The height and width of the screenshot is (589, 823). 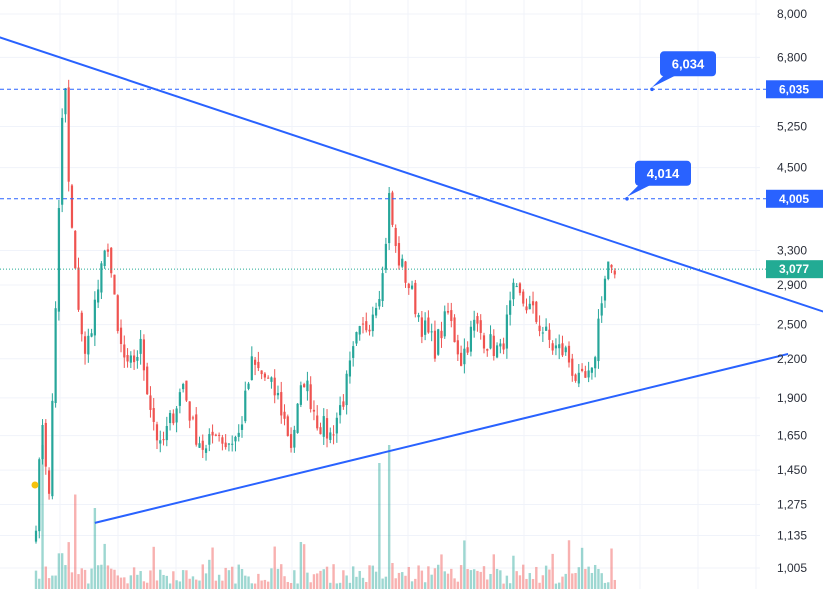 What do you see at coordinates (35, 485) in the screenshot?
I see `event-marker` at bounding box center [35, 485].